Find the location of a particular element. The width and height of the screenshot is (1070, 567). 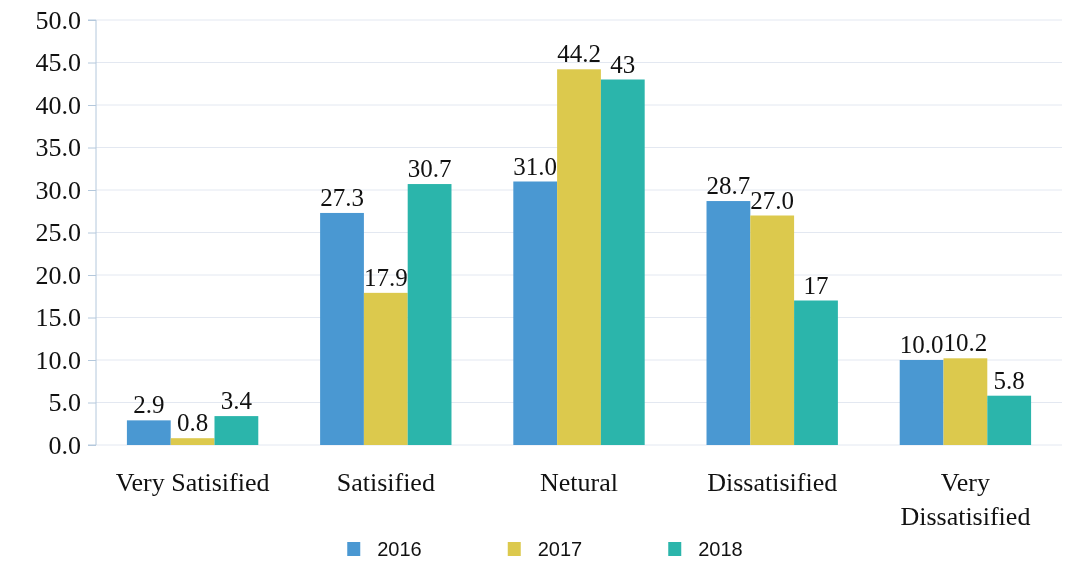

data-label: 17.9 is located at coordinates (385, 277).